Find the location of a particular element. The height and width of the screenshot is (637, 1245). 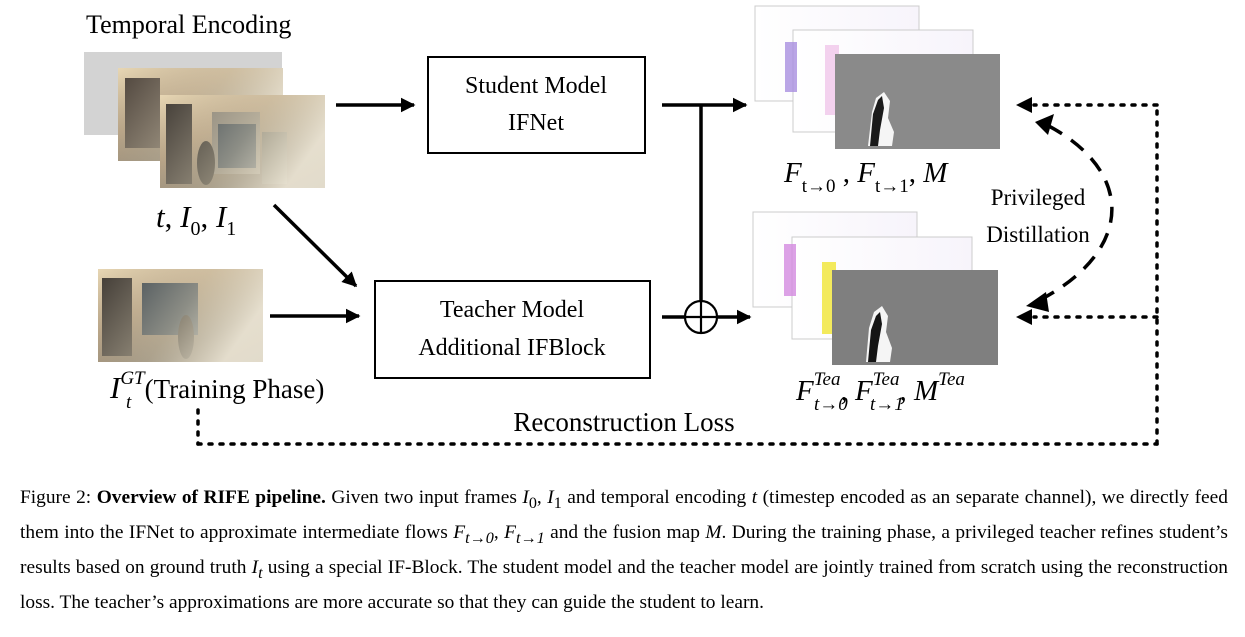

teacher-output-label: FTea, FTea, MTea is located at coordinates (880, 388).